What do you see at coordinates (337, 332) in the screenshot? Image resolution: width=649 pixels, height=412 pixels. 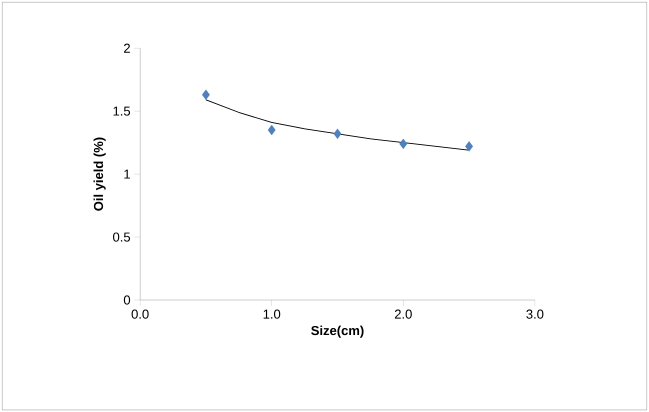 I see `x-axis-title: Size(cm)` at bounding box center [337, 332].